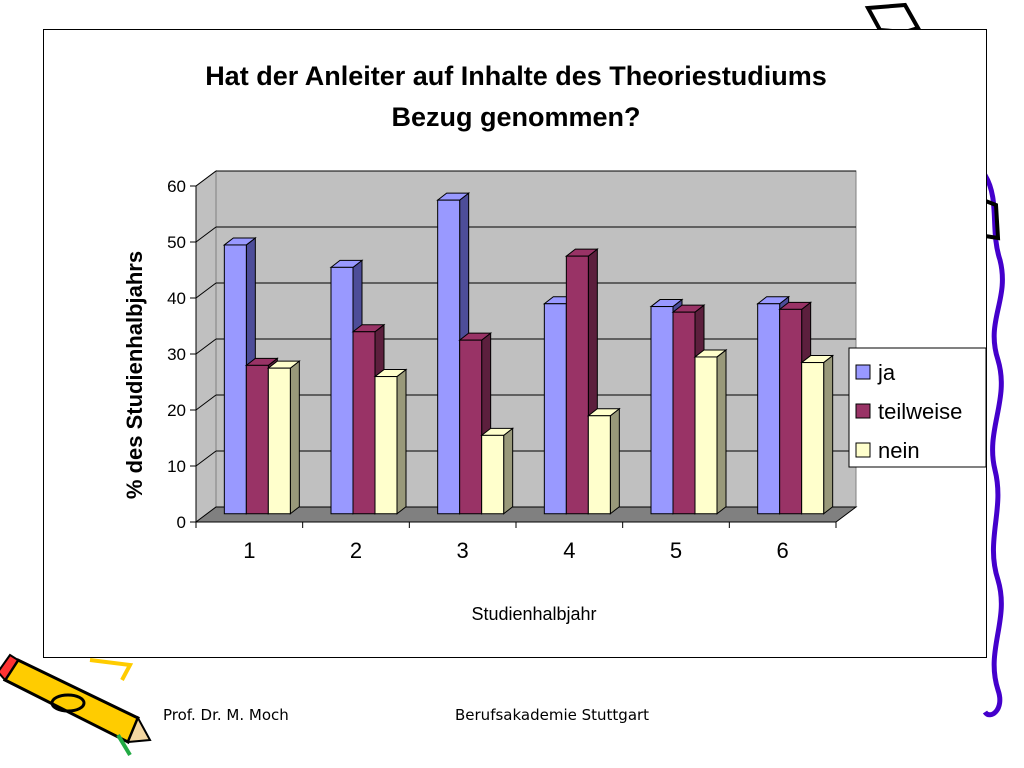 The width and height of the screenshot is (1024, 768). I want to click on blue-scribble-border, so click(993, 445).